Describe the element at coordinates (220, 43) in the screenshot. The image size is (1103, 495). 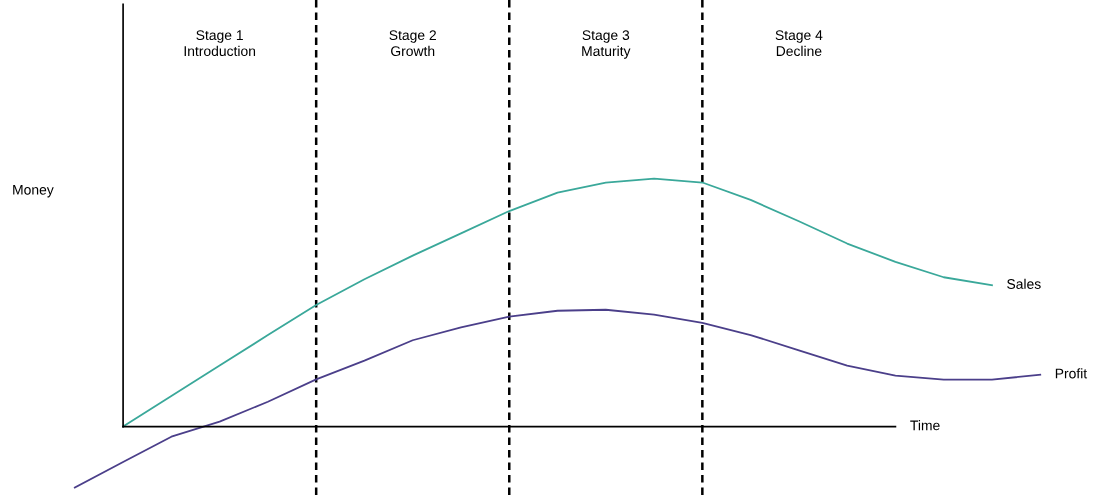
I see `text: Stage 1 Introduction` at that location.